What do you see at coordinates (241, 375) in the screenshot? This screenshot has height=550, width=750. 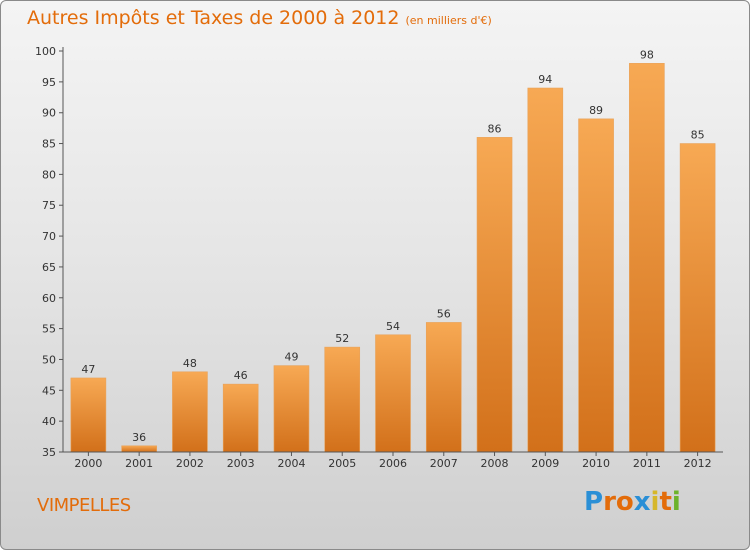 I see `data-label-2003: 46` at bounding box center [241, 375].